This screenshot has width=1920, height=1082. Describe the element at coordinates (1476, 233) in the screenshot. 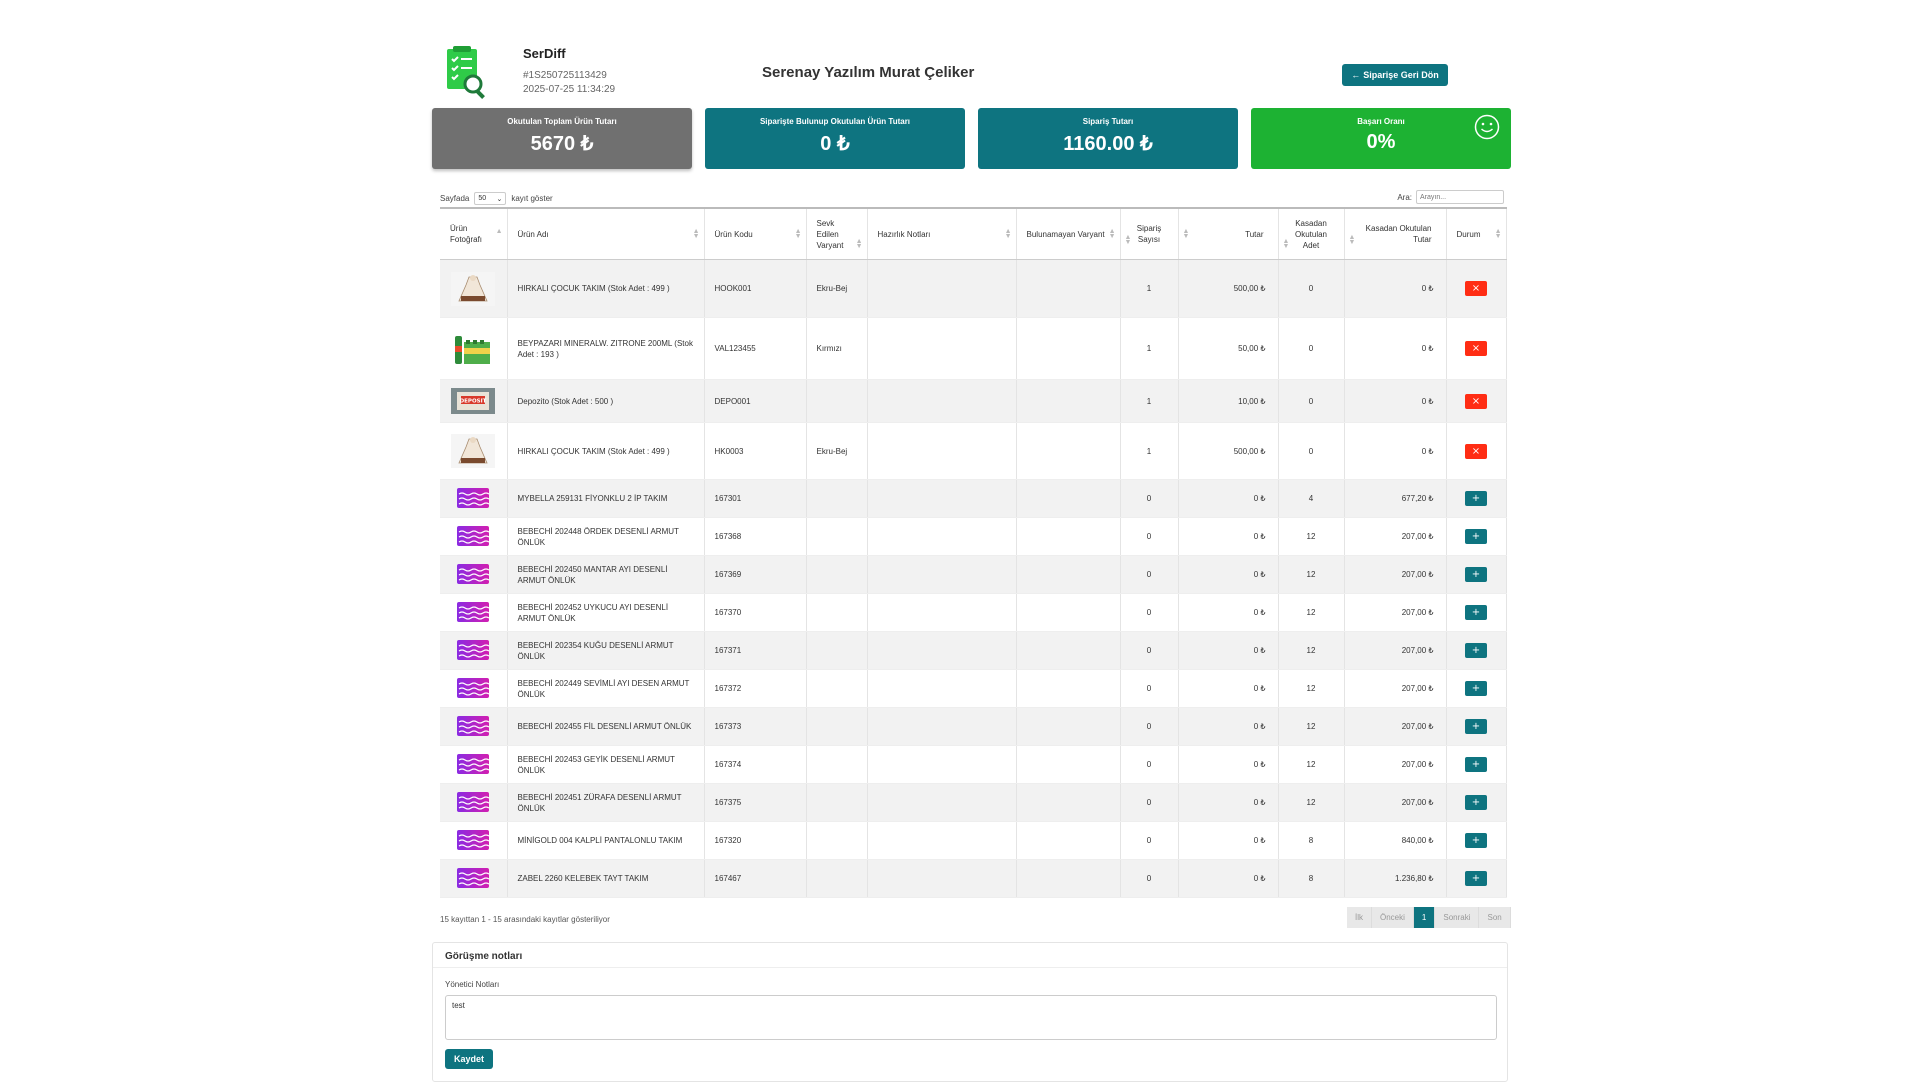

I see `col-status: Durum ▲ ▼` at that location.